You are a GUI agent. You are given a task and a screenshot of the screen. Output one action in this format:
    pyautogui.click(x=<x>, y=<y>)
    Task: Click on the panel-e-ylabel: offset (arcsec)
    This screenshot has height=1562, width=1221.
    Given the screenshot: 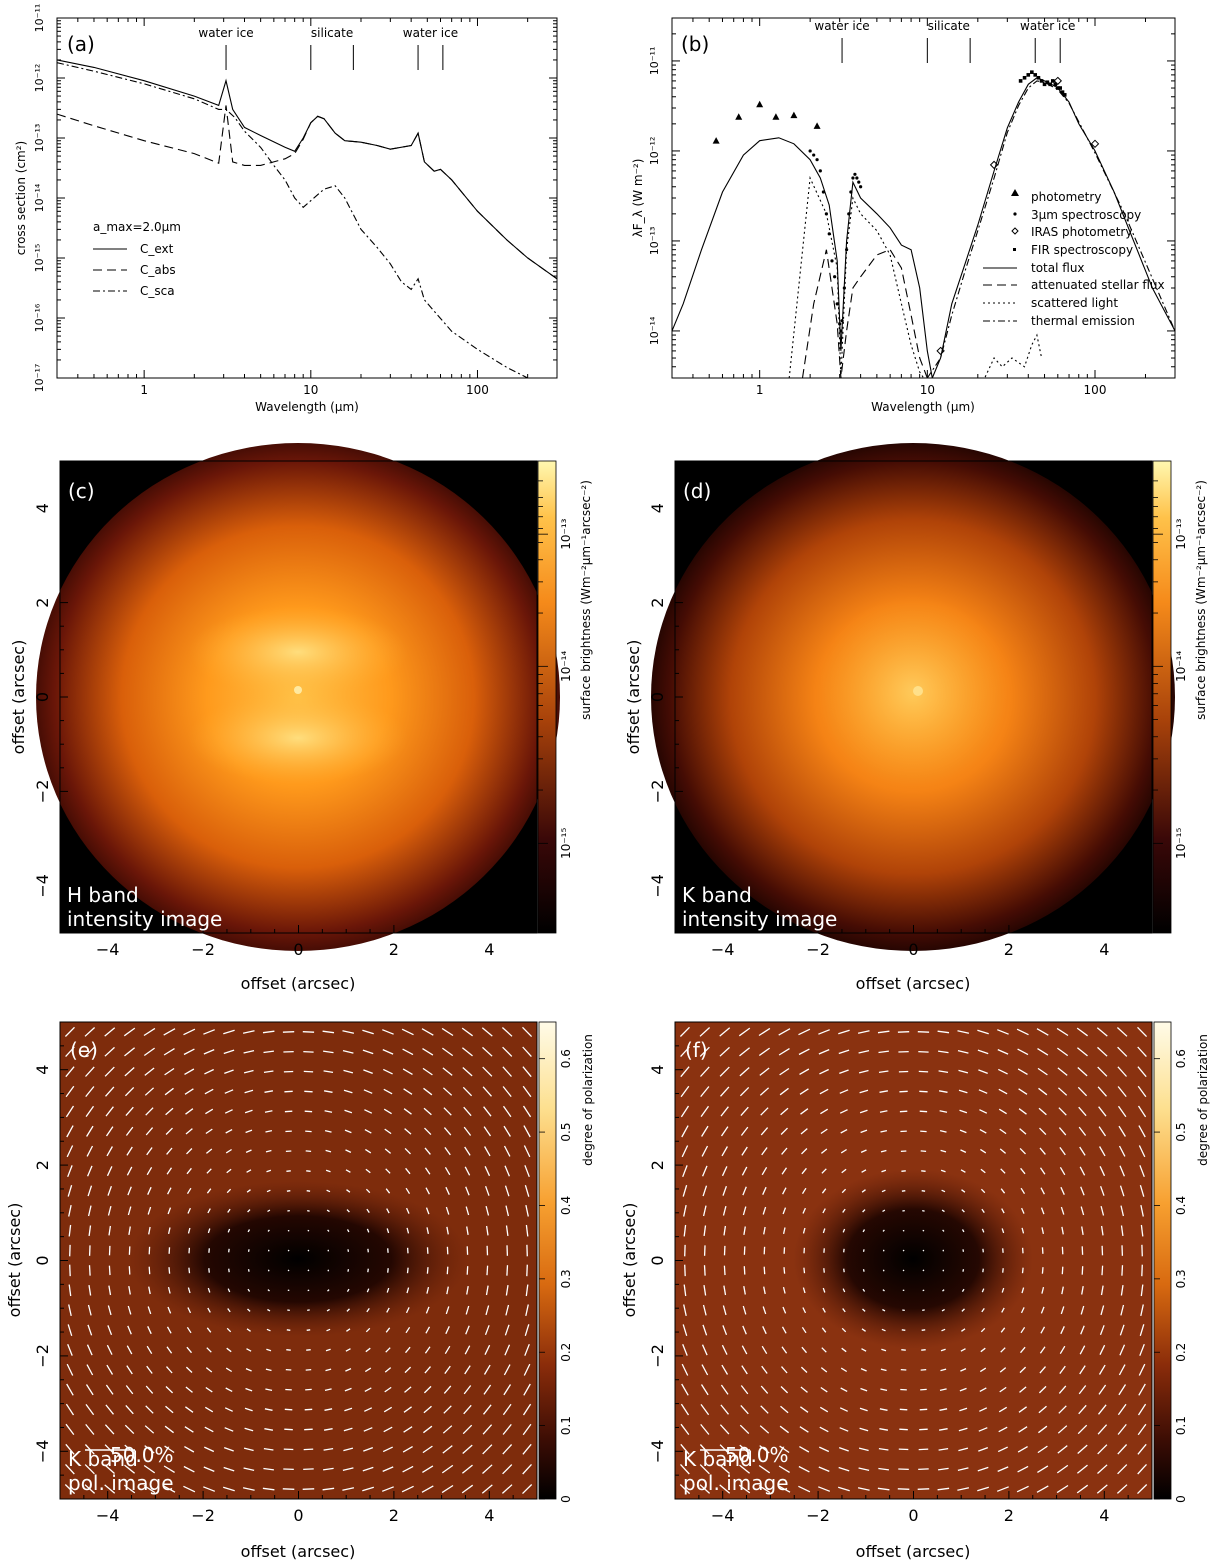 What is the action you would take?
    pyautogui.click(x=14, y=1260)
    